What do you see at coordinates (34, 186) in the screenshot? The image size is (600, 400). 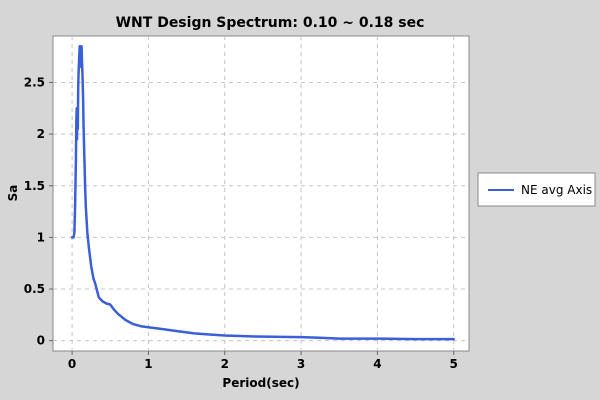 I see `y-tick-label: 1.5` at bounding box center [34, 186].